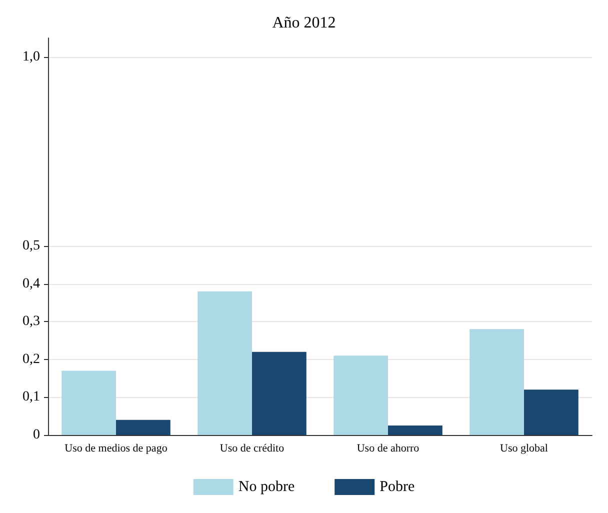 Image resolution: width=608 pixels, height=513 pixels. I want to click on y-tick-label: 0,3, so click(31, 322).